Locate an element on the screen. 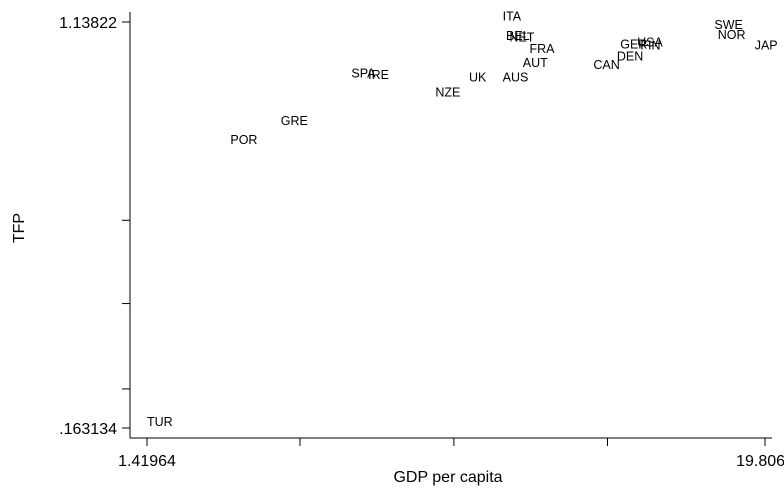 The image size is (784, 490). point-label-ire: IRE is located at coordinates (378, 75).